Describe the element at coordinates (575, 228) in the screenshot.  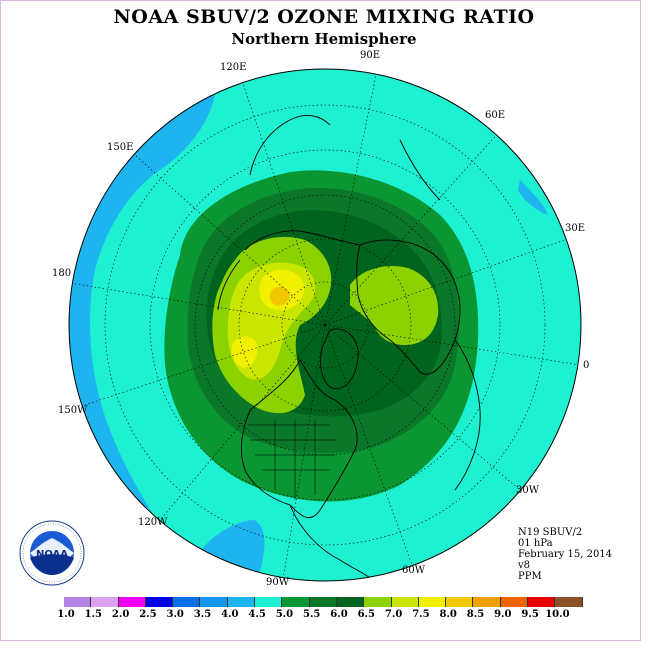
I see `lon-label-30e: 30E` at that location.